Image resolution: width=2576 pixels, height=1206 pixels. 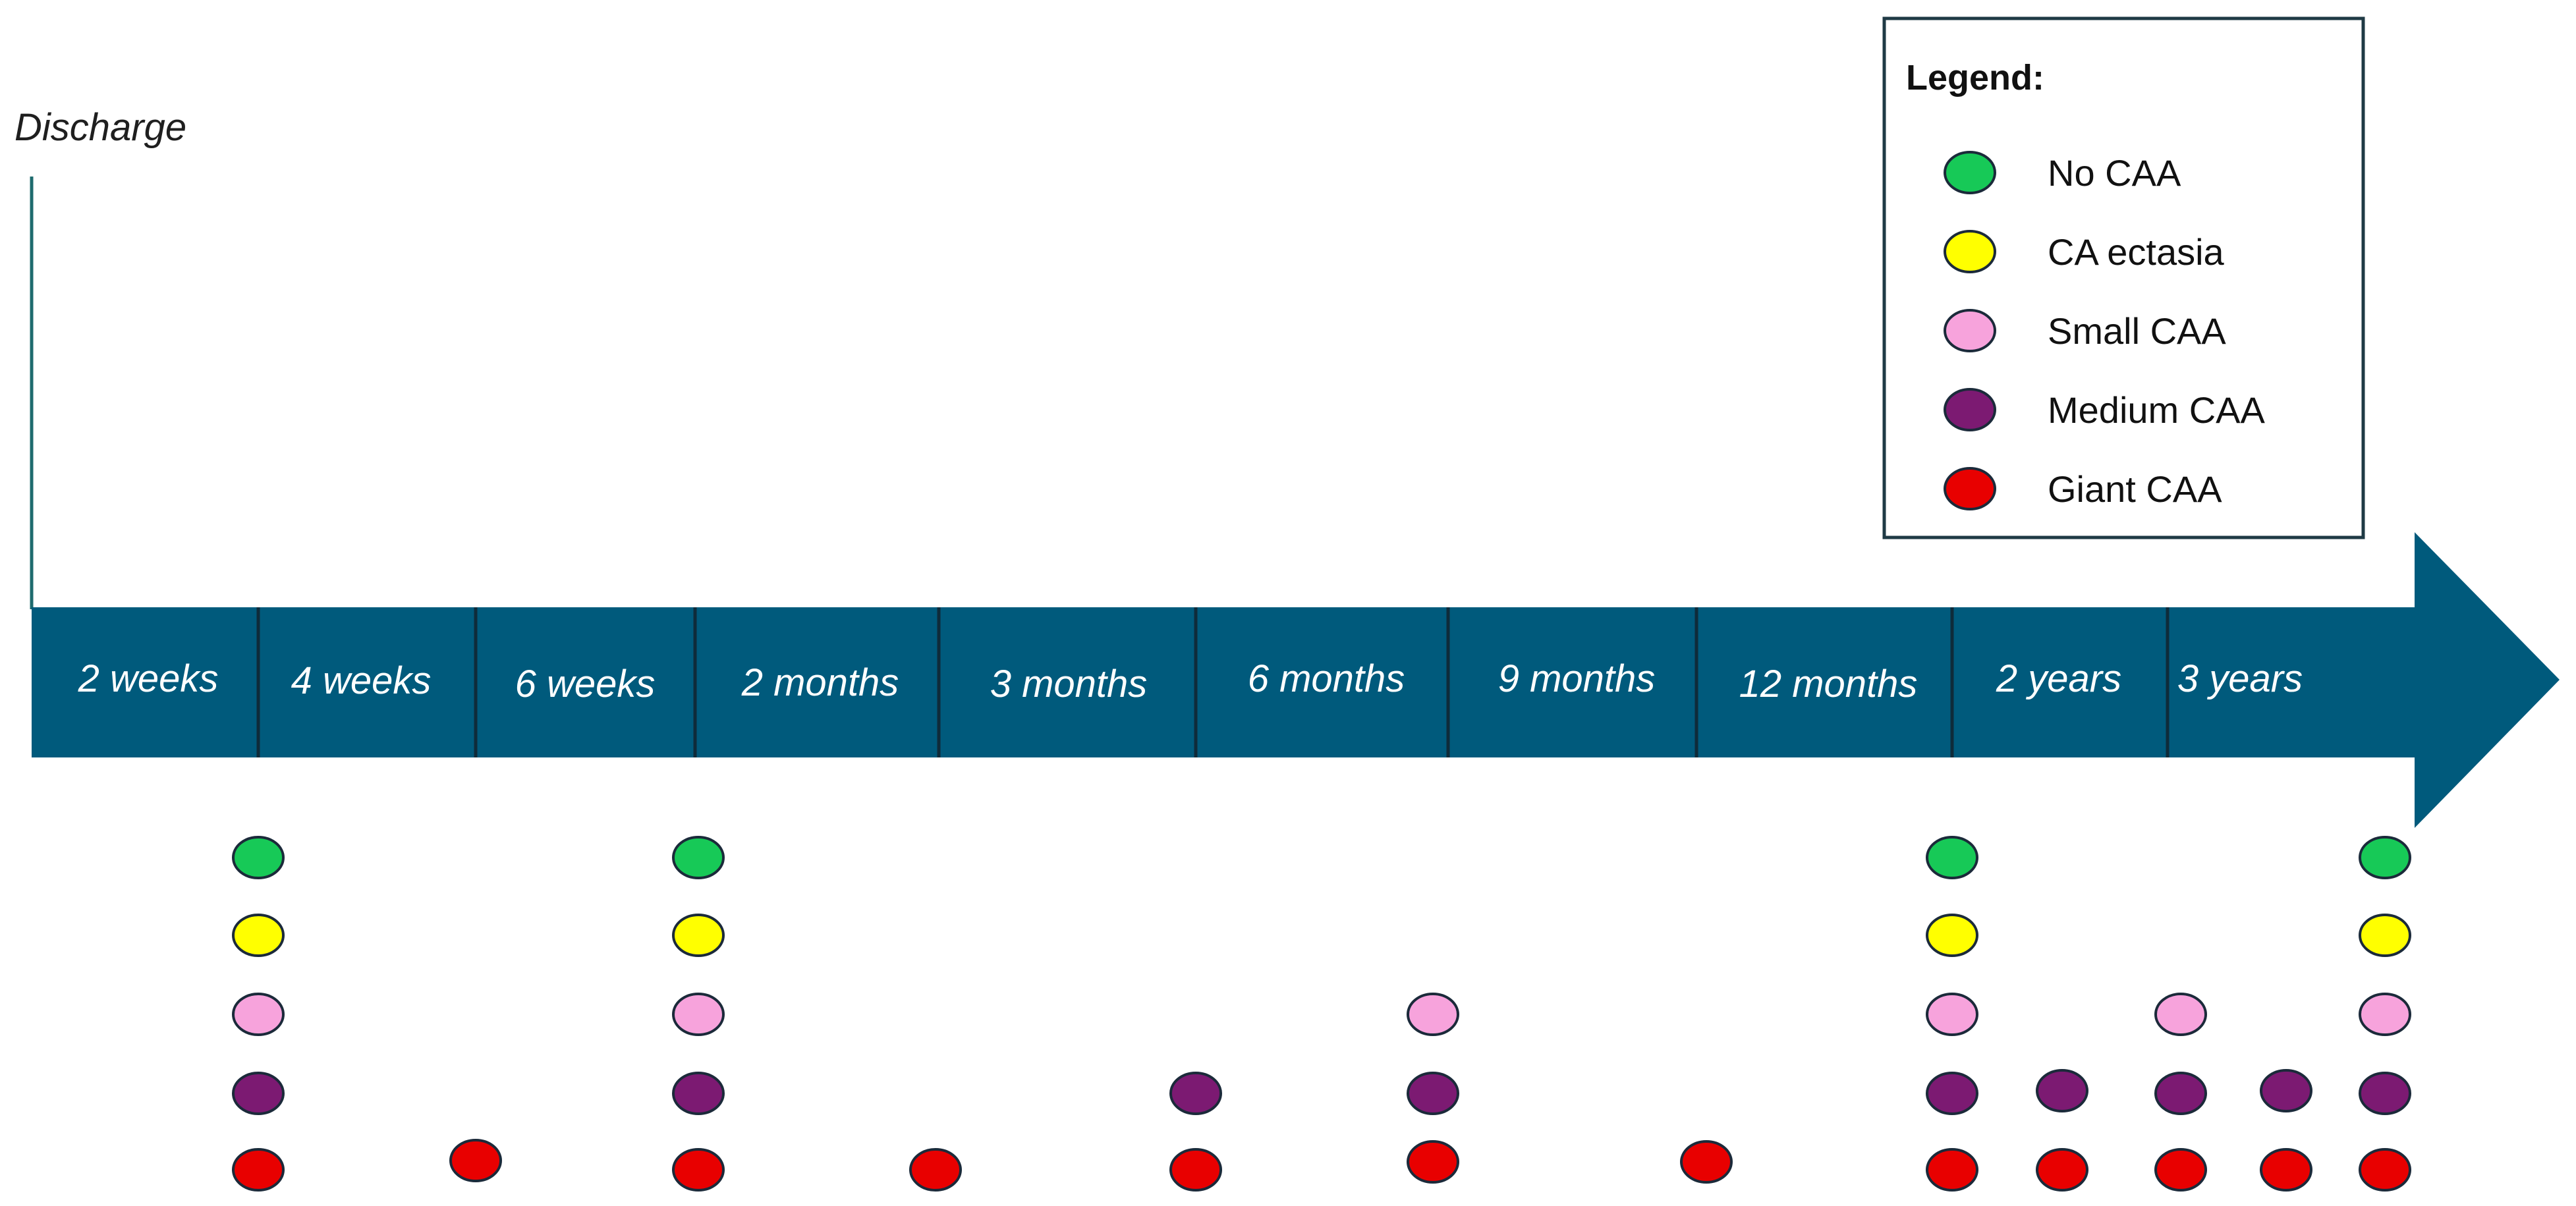 What do you see at coordinates (1069, 684) in the screenshot?
I see `interval-label-3-months: 3 months` at bounding box center [1069, 684].